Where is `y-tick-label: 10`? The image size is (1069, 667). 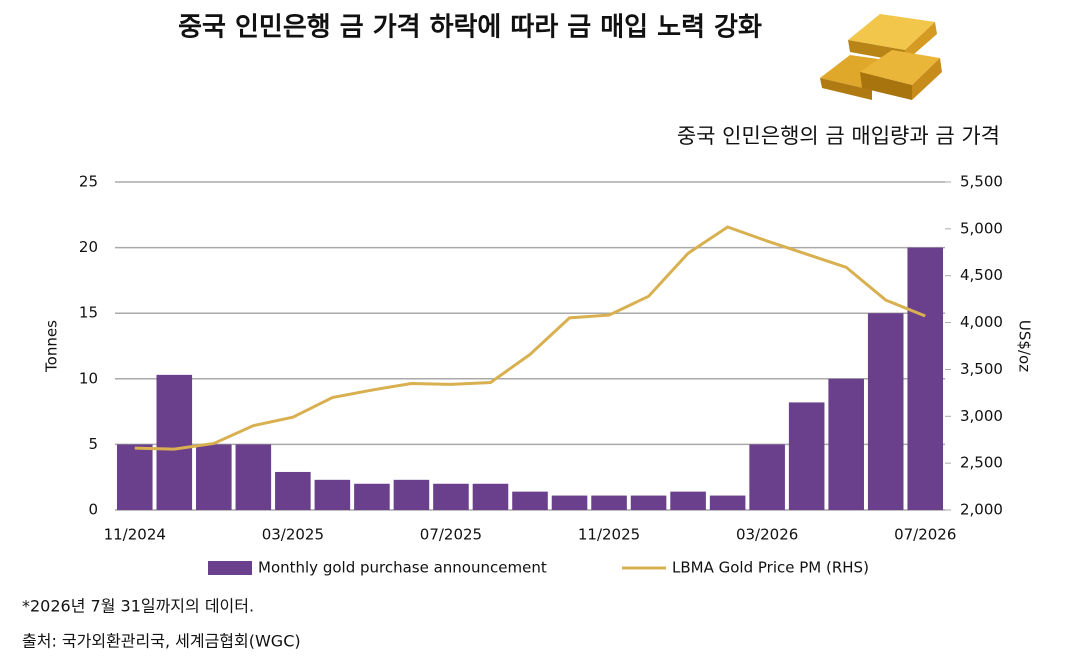
y-tick-label: 10 is located at coordinates (88, 378).